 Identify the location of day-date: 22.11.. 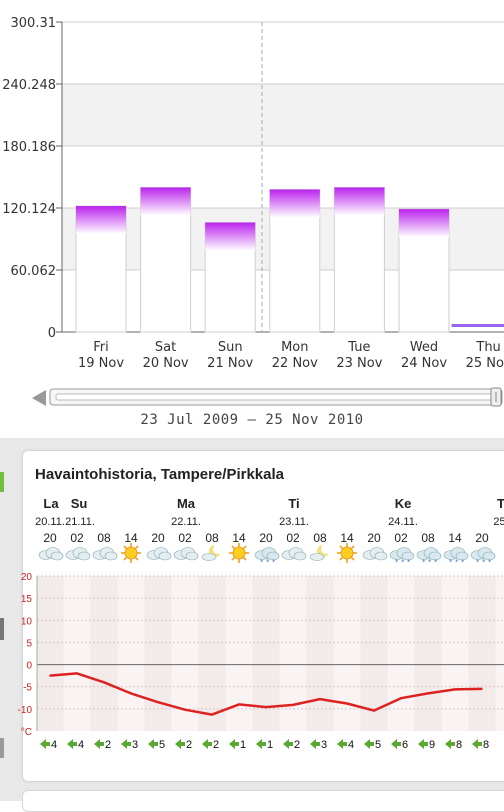
(186, 522).